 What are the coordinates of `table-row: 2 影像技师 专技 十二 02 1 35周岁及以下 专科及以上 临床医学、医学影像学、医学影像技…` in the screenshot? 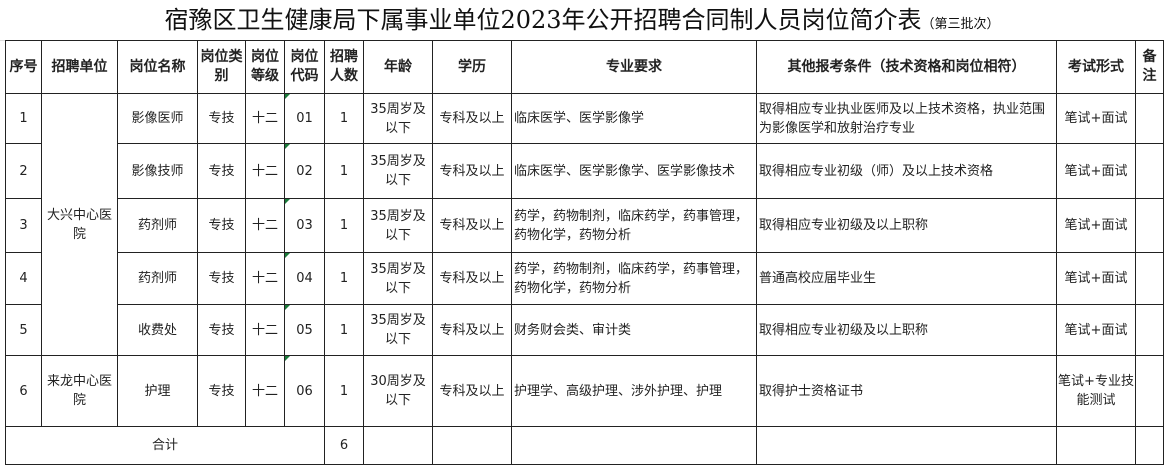 It's located at (584, 171).